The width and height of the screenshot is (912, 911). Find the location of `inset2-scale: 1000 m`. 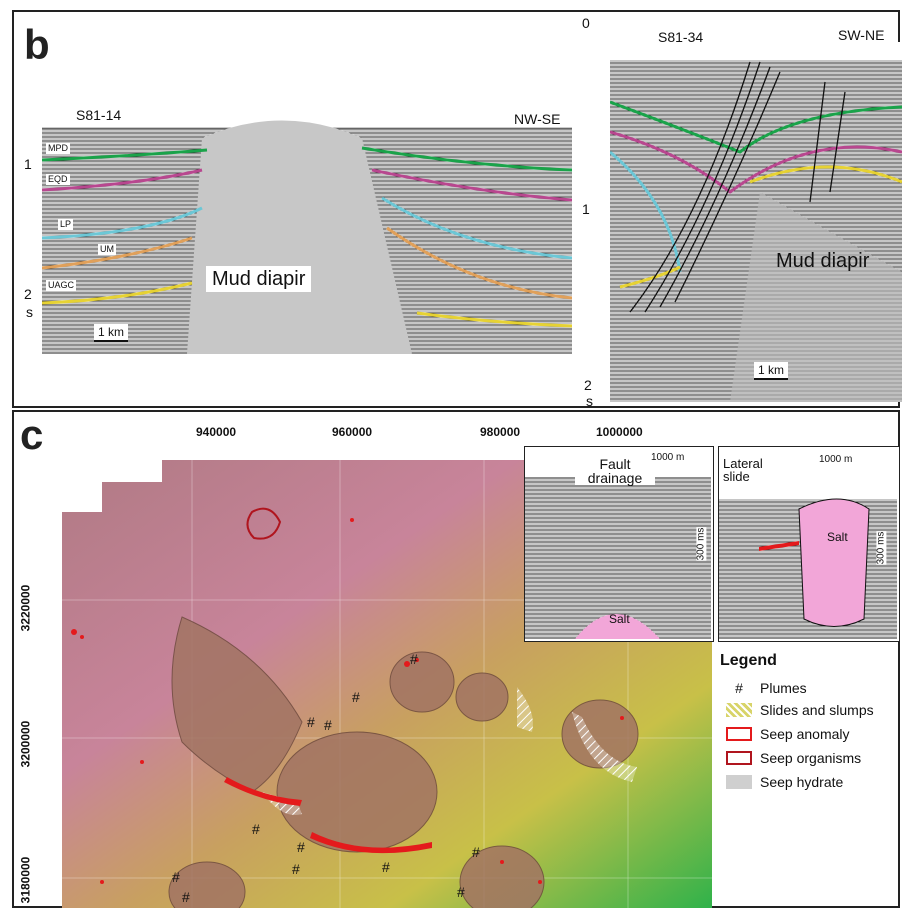

inset2-scale: 1000 m is located at coordinates (836, 459).